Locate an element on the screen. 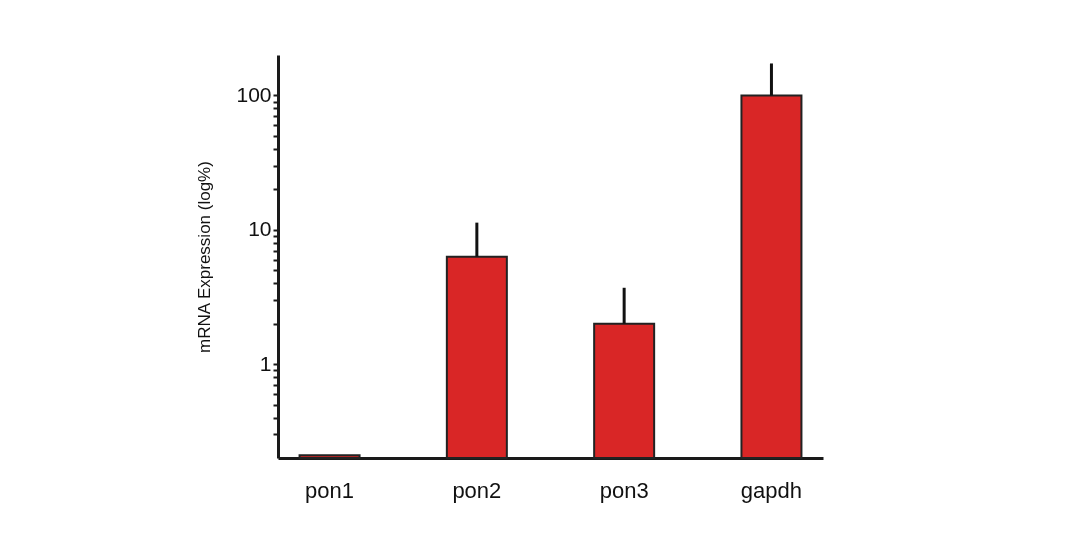  y-tick-label: 1 is located at coordinates (265, 363).